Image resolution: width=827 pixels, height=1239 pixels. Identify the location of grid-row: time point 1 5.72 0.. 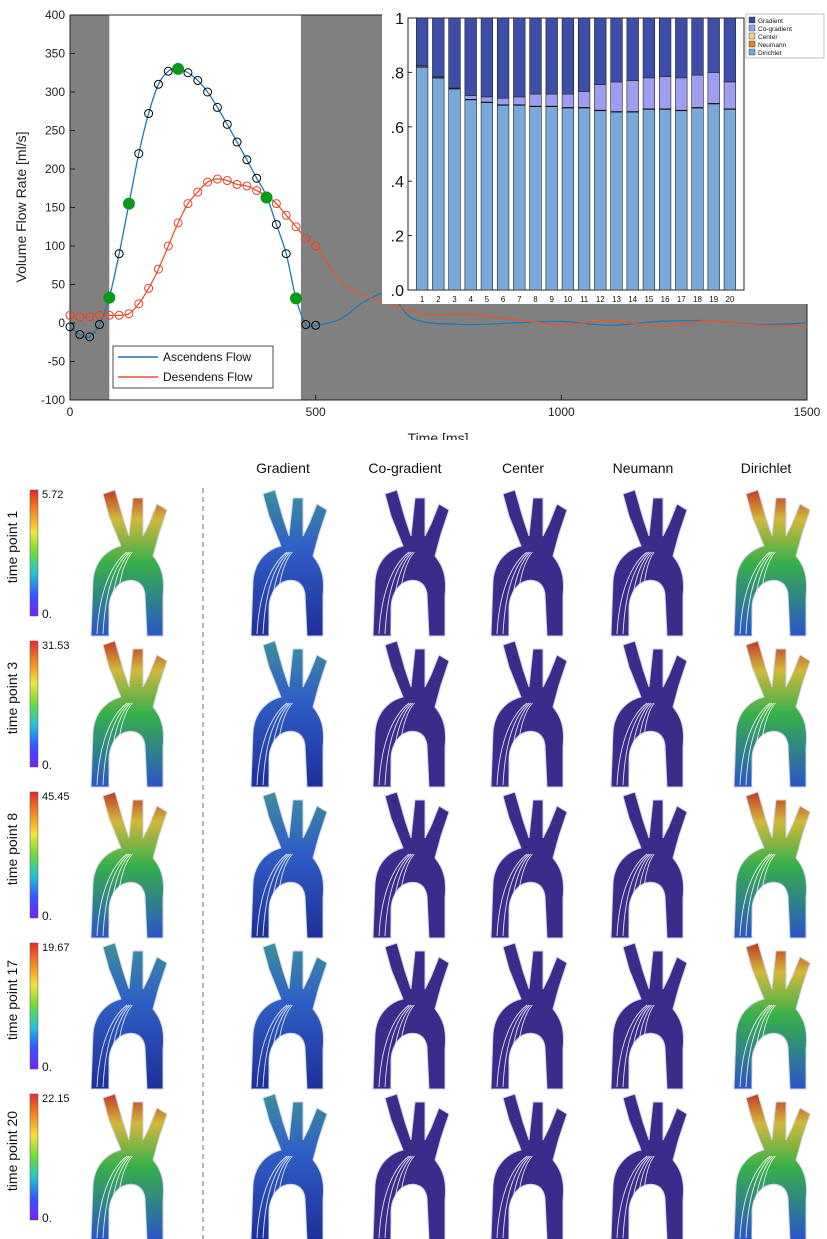
(407, 563).